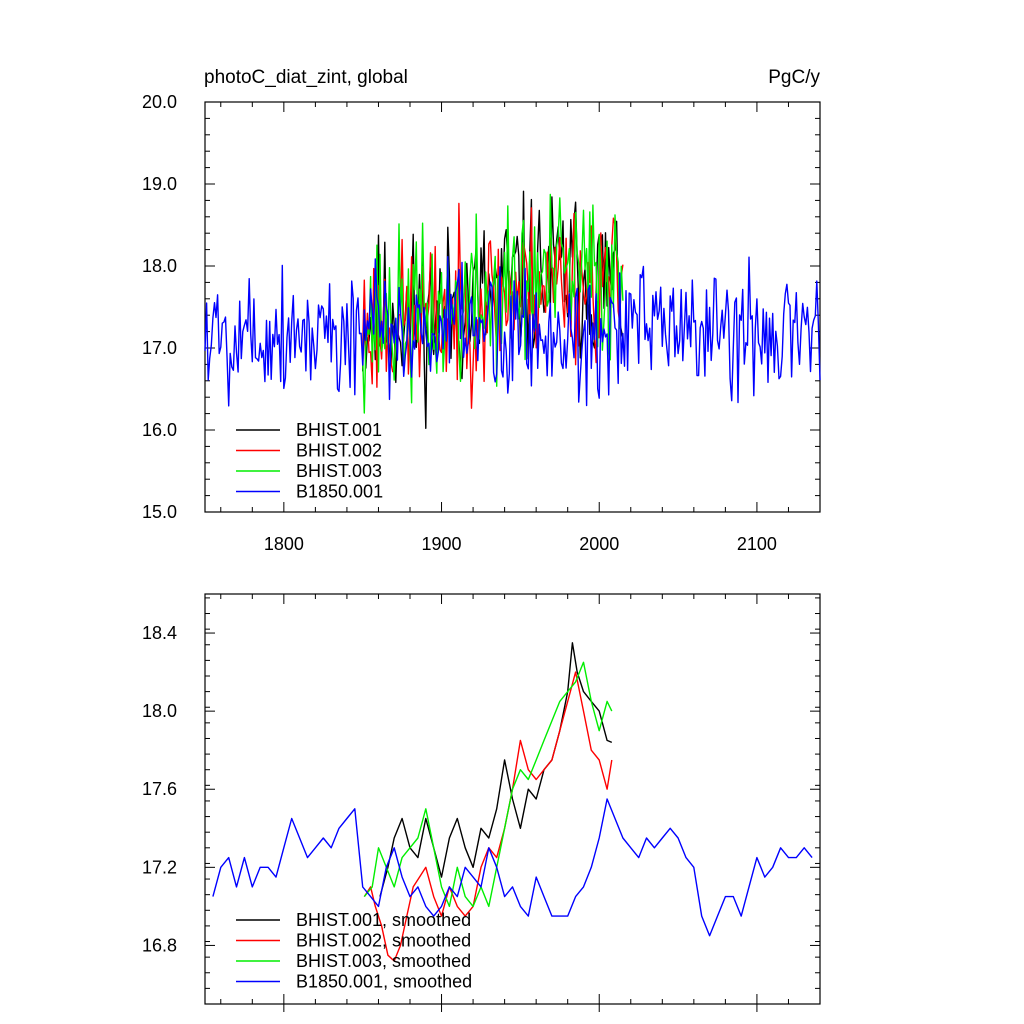 This screenshot has width=1024, height=1024. What do you see at coordinates (159, 430) in the screenshot?
I see `y-tick-label: 16.0` at bounding box center [159, 430].